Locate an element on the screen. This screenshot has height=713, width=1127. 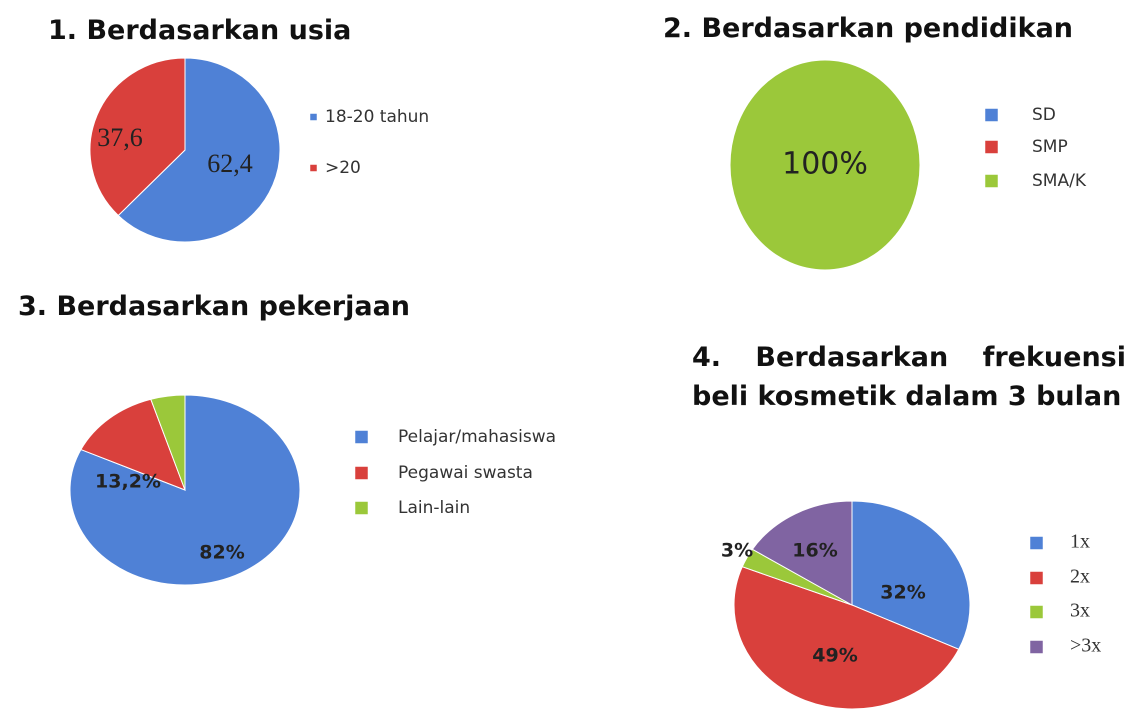
chart-title: 1. Berdasarkan usia is located at coordinates (200, 30).